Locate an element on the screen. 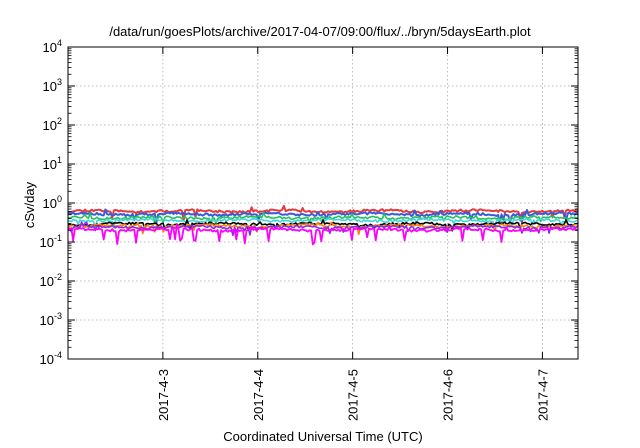 Image resolution: width=640 pixels, height=448 pixels. y-tick-label: 10⁻⁴ is located at coordinates (51, 358).